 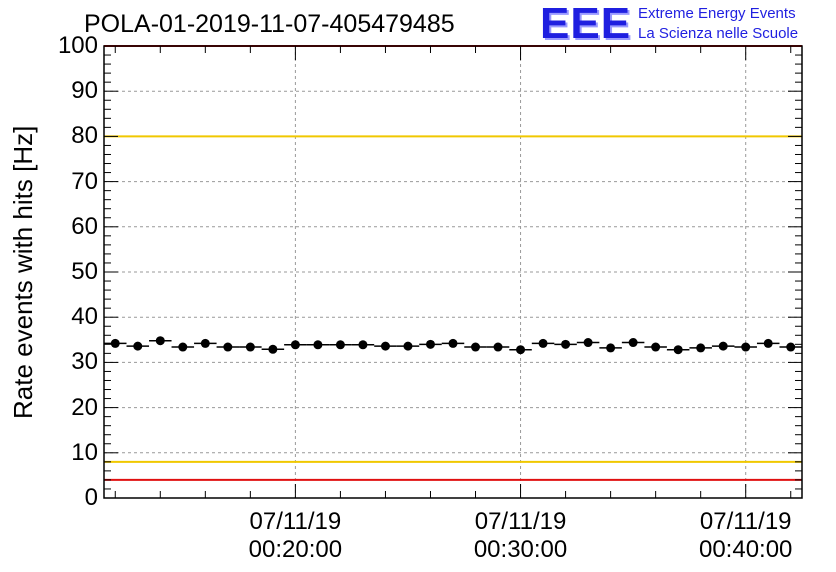 What do you see at coordinates (295, 549) in the screenshot?
I see `x-tick-time: 00:20:00` at bounding box center [295, 549].